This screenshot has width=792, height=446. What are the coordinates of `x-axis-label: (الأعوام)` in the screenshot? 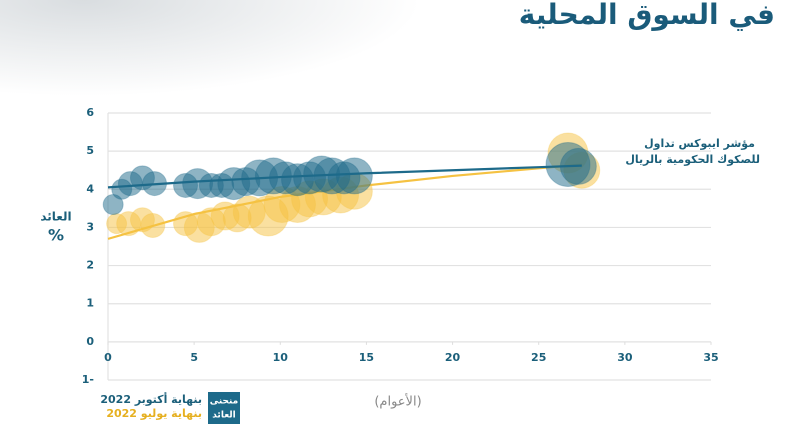 It's located at (397, 401).